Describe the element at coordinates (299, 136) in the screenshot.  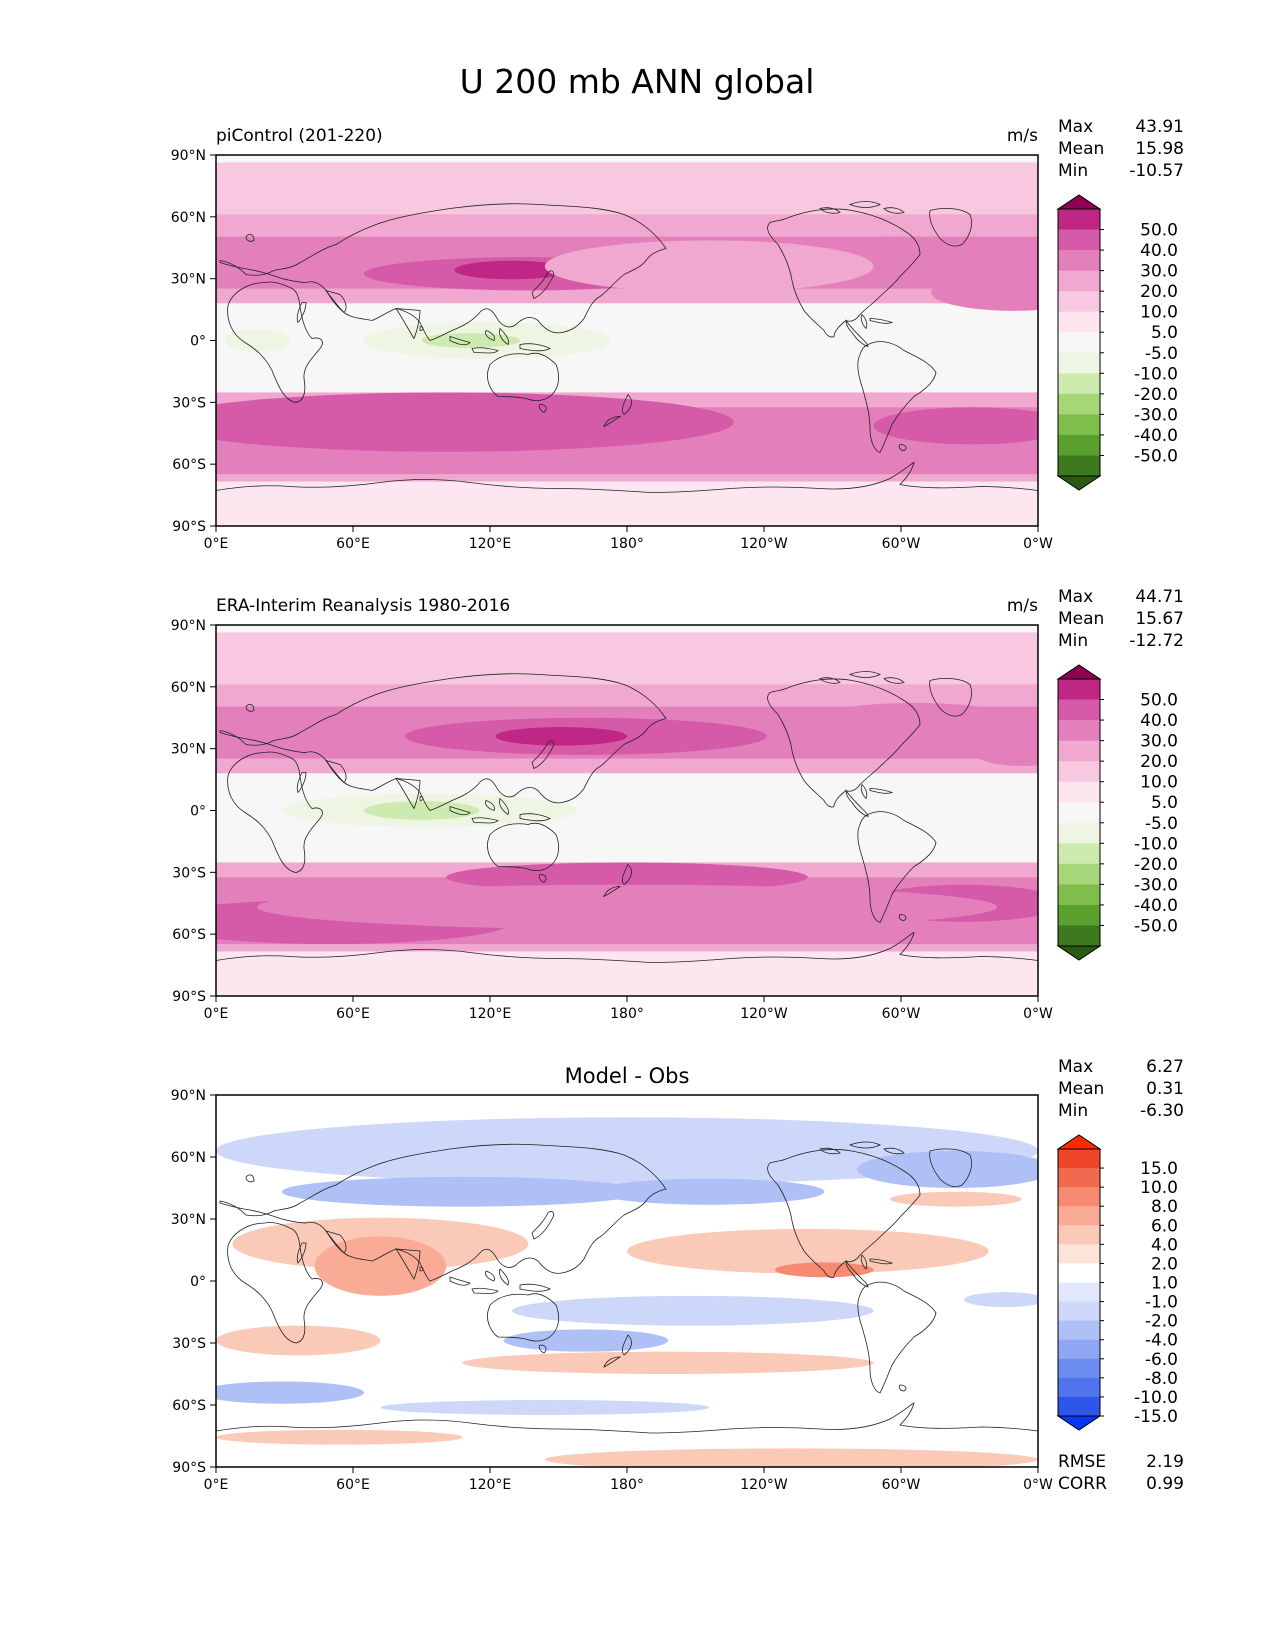
I see `panel-title: piControl (201-220)` at that location.